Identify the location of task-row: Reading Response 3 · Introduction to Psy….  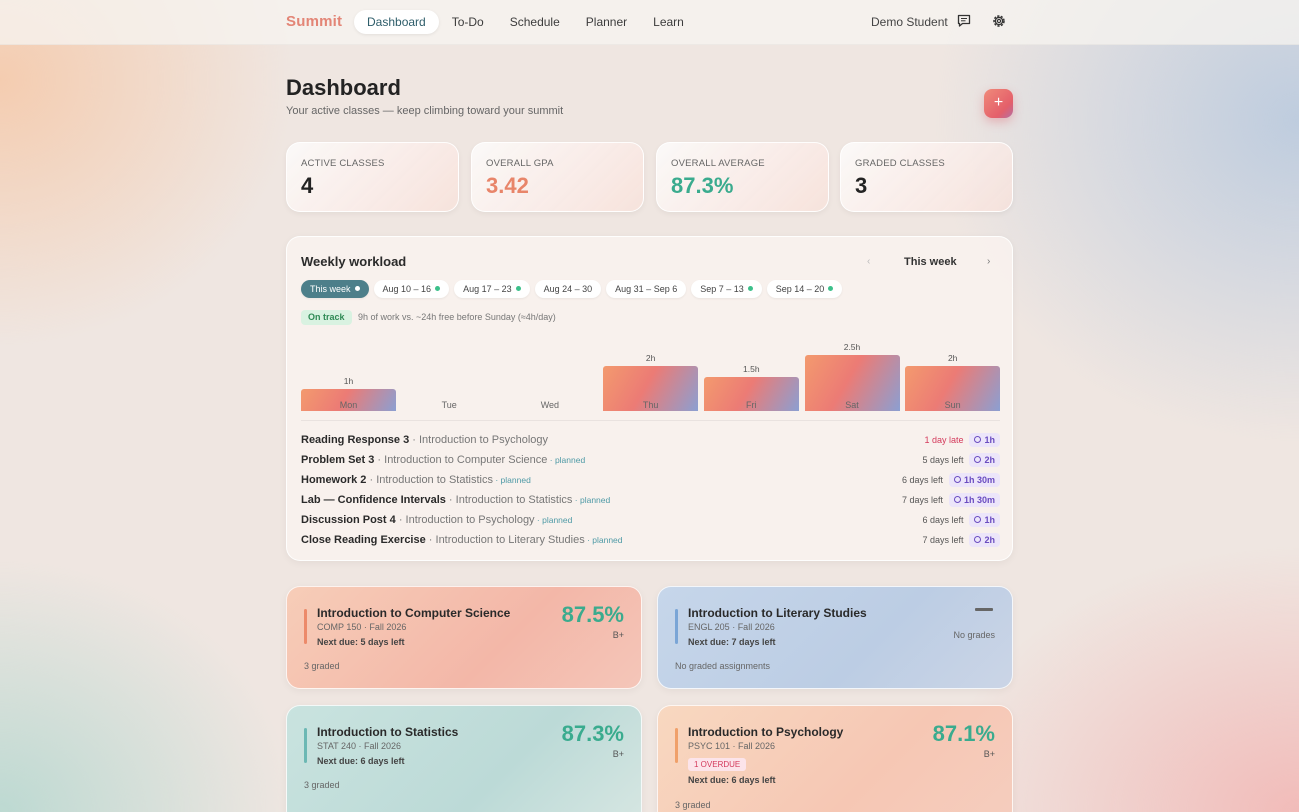
(650, 442).